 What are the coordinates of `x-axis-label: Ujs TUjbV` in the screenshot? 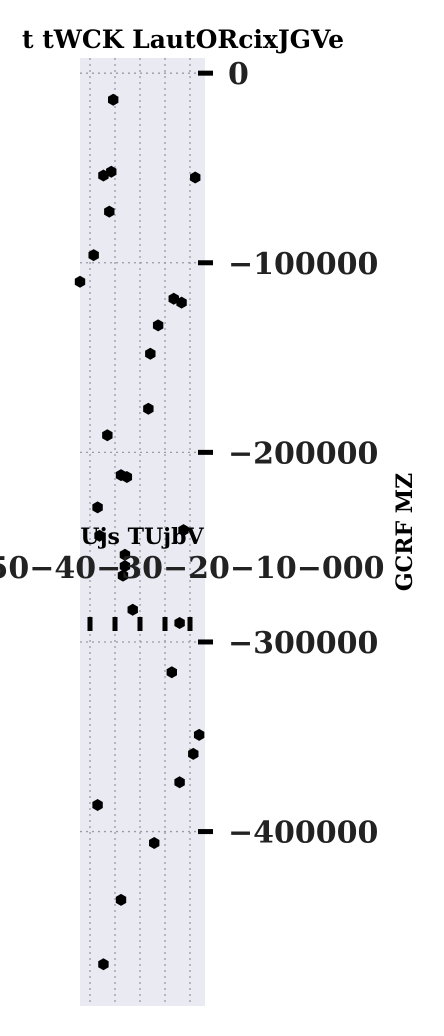 It's located at (142, 537).